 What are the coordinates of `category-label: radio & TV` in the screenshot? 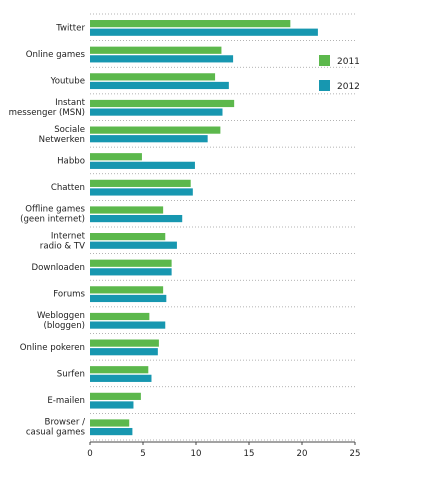 It's located at (62, 246).